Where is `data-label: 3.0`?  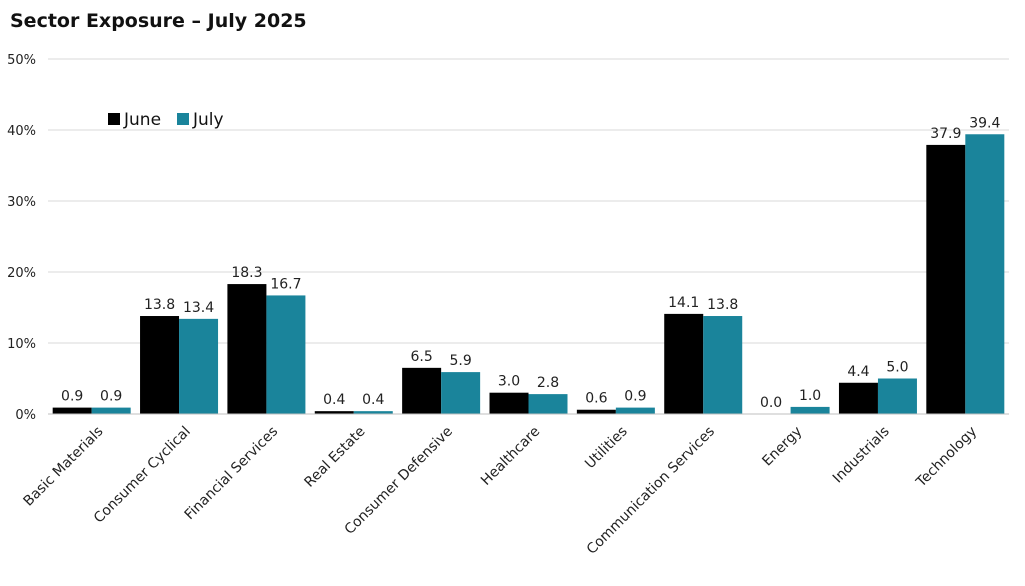
data-label: 3.0 is located at coordinates (509, 382).